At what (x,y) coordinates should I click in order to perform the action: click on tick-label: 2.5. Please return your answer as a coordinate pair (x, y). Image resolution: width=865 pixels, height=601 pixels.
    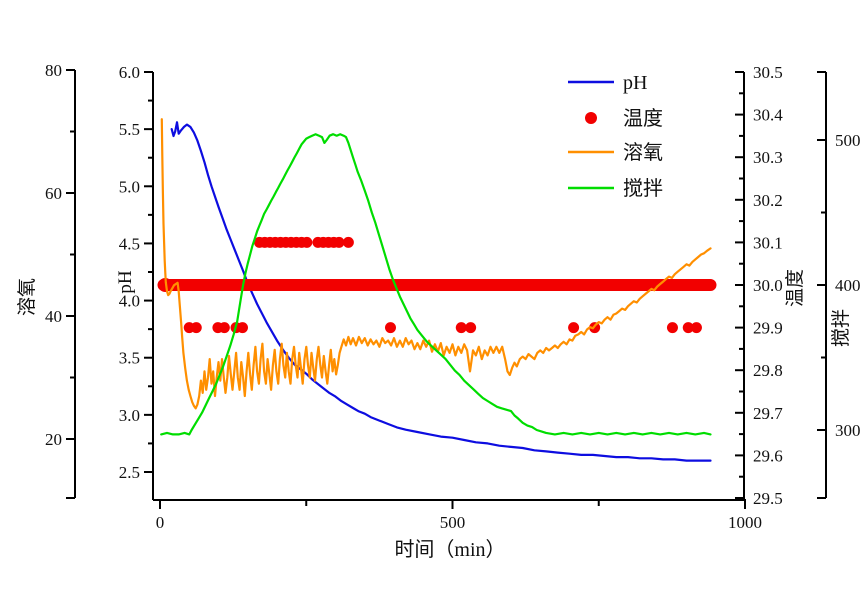
    Looking at the image, I should click on (129, 472).